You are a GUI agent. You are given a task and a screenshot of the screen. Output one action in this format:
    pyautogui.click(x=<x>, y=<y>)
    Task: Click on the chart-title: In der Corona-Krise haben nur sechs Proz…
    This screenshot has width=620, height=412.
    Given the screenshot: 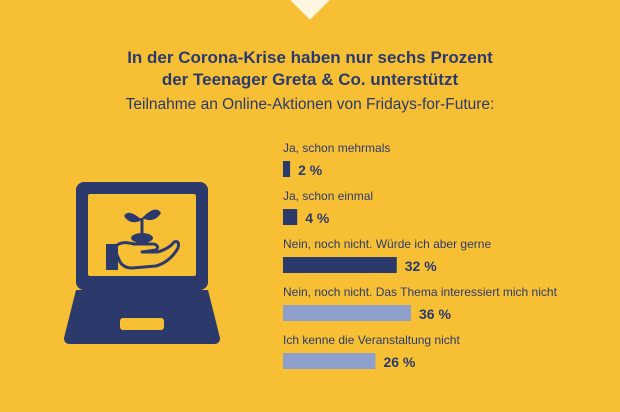 What is the action you would take?
    pyautogui.click(x=310, y=69)
    